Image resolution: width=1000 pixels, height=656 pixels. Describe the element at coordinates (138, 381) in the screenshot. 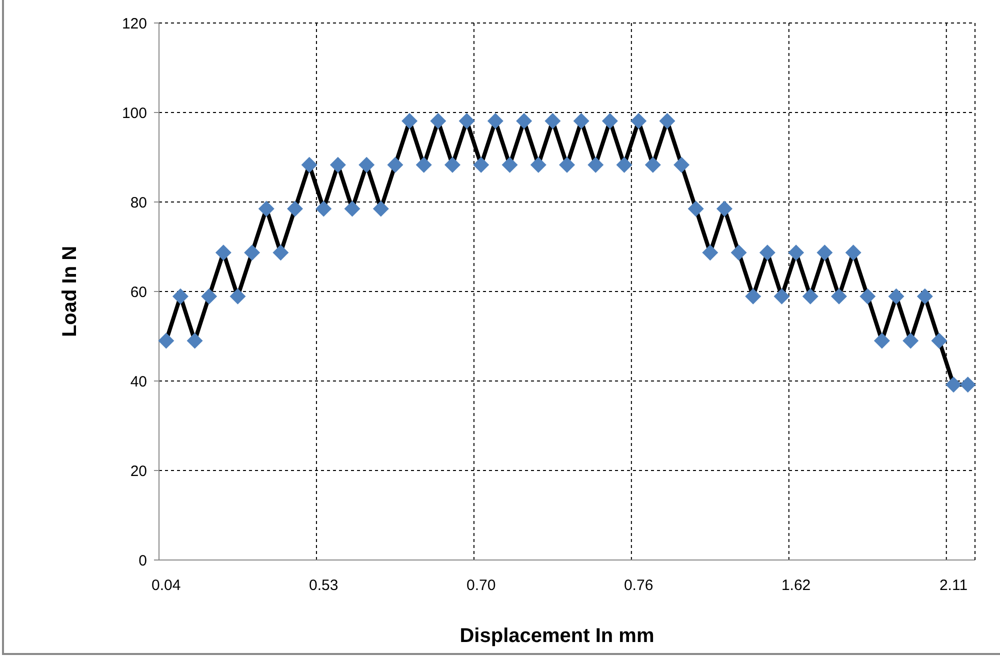

I see `y-tick-label: 40` at that location.